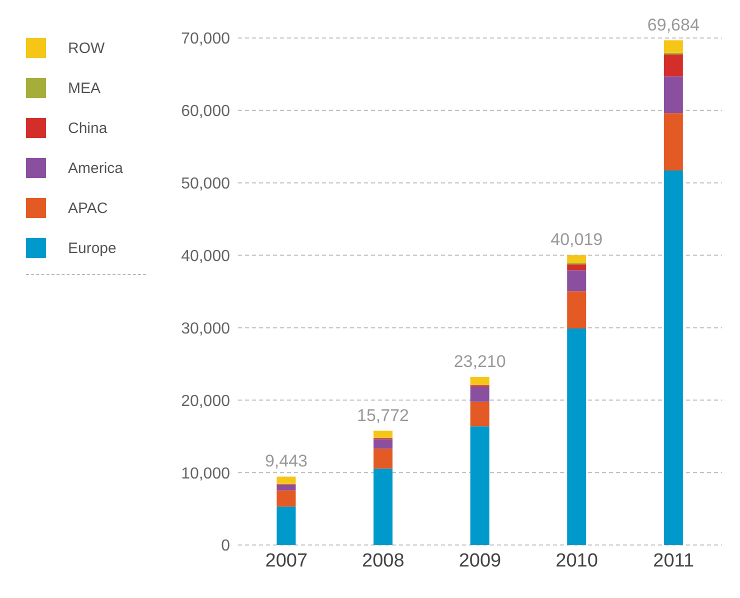  I want to click on total-label: 9,443, so click(286, 461).